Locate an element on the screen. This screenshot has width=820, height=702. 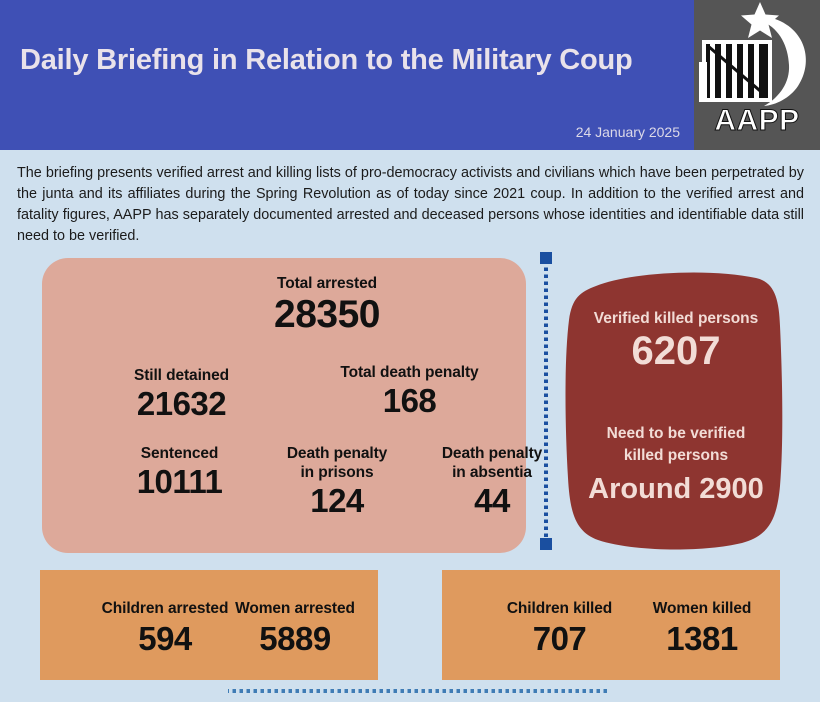
stat-label: Women killed is located at coordinates (702, 608).